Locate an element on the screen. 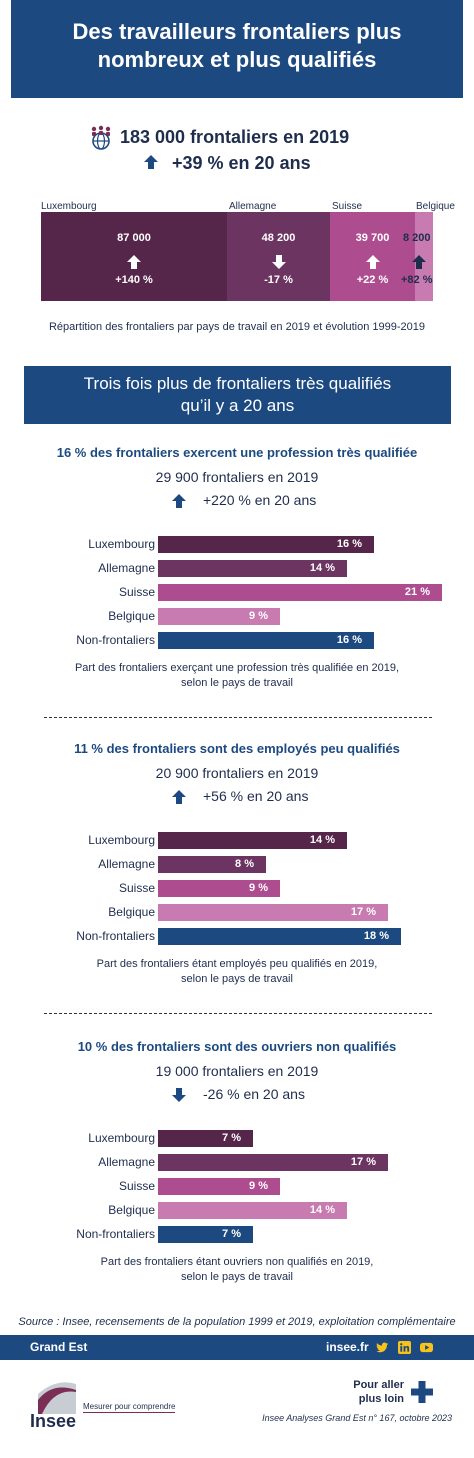  more-info-line2: plus loin is located at coordinates (381, 1399).